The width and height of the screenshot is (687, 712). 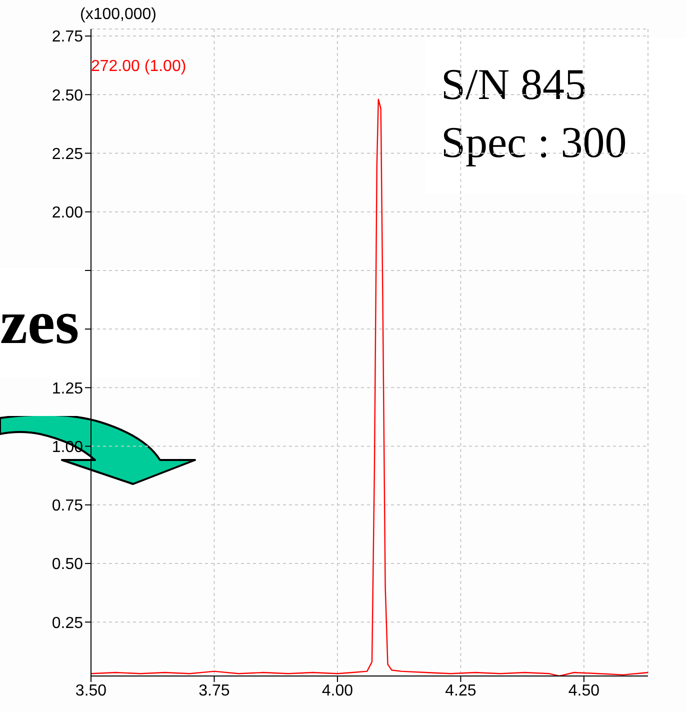 I want to click on y-tick-label: 0.25, so click(x=68, y=623).